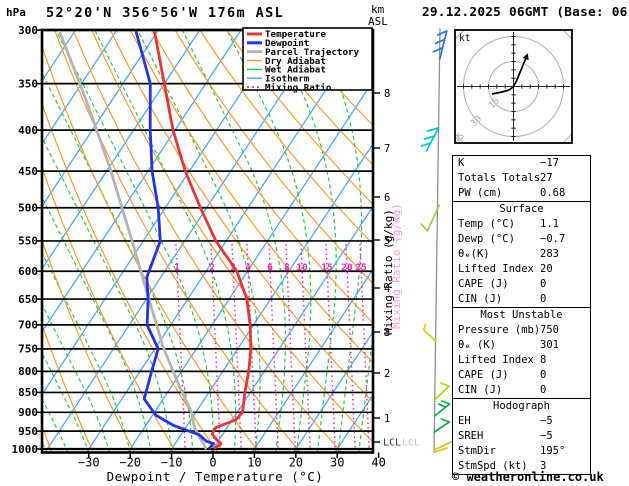 This screenshot has height=486, width=629. I want to click on table-row-value: 1.1, so click(549, 224).